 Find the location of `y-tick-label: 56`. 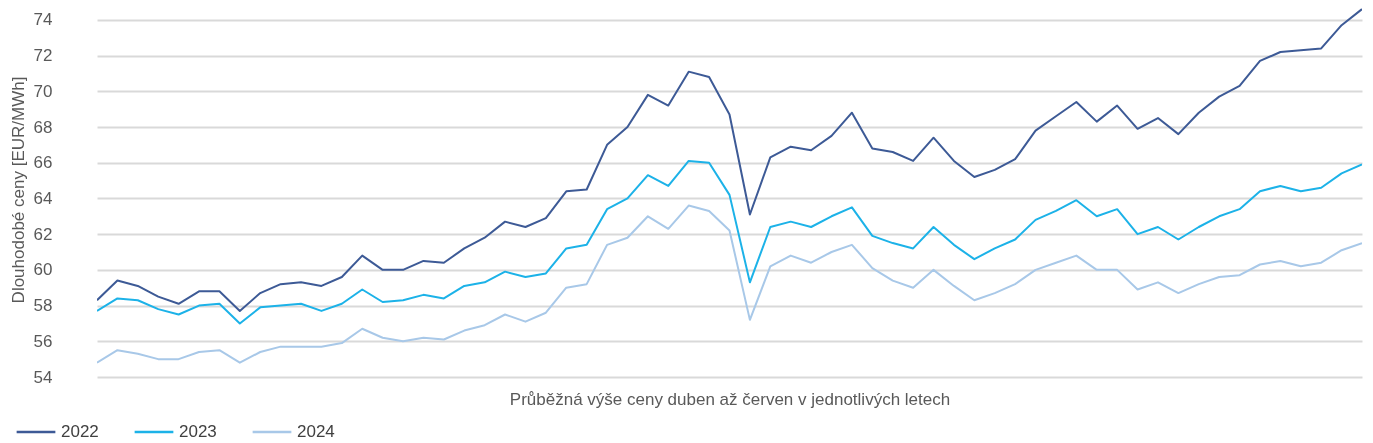

y-tick-label: 56 is located at coordinates (43, 341).